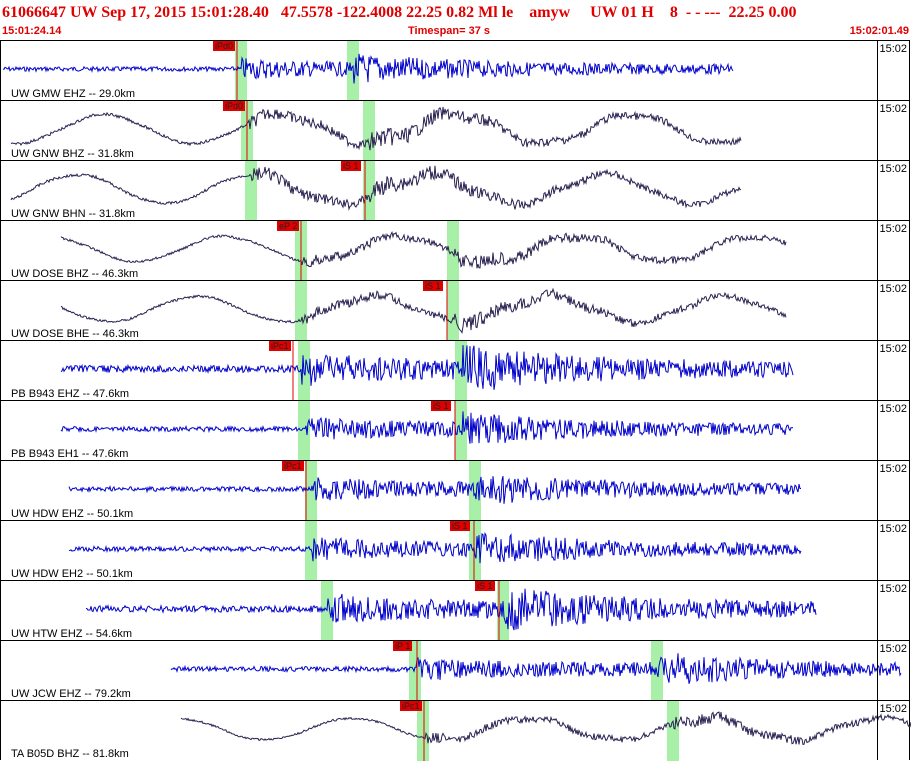 This screenshot has height=761, width=911. I want to click on timespan: Timespan= 37 s, so click(449, 31).